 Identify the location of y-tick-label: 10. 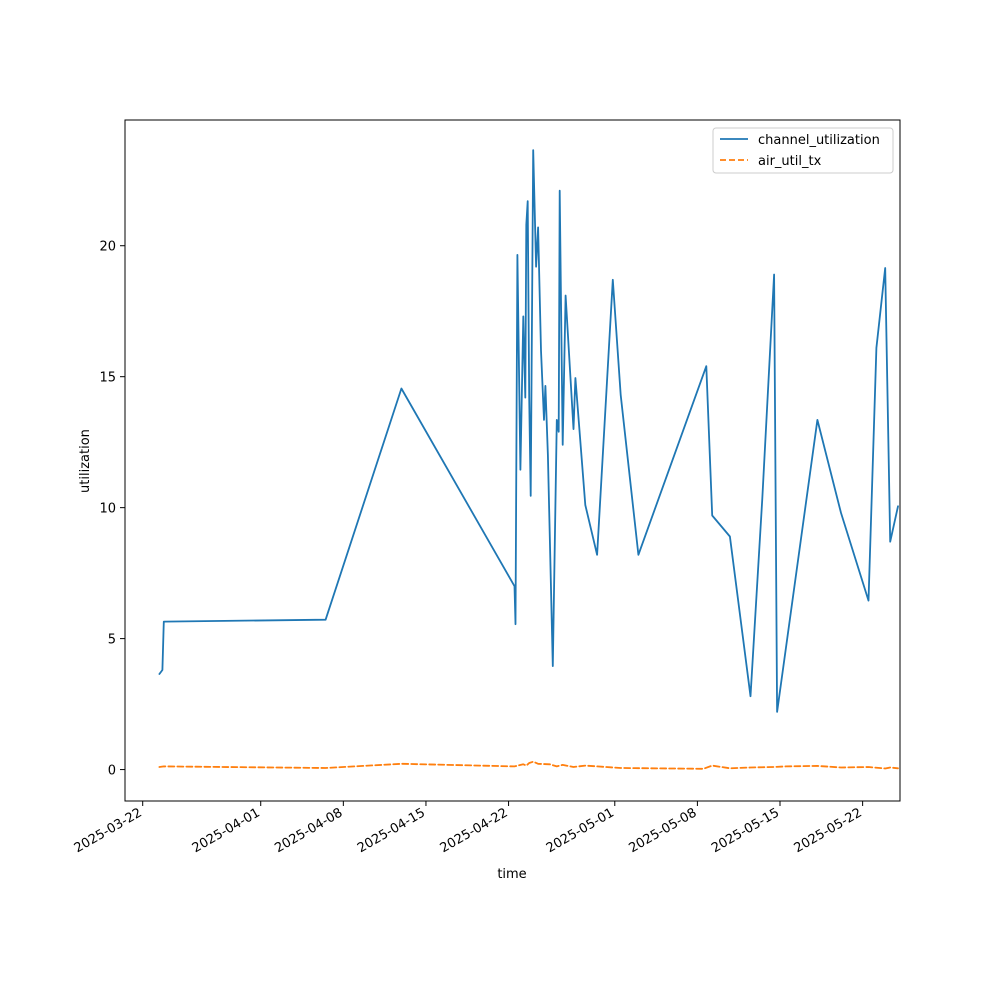
(107, 509).